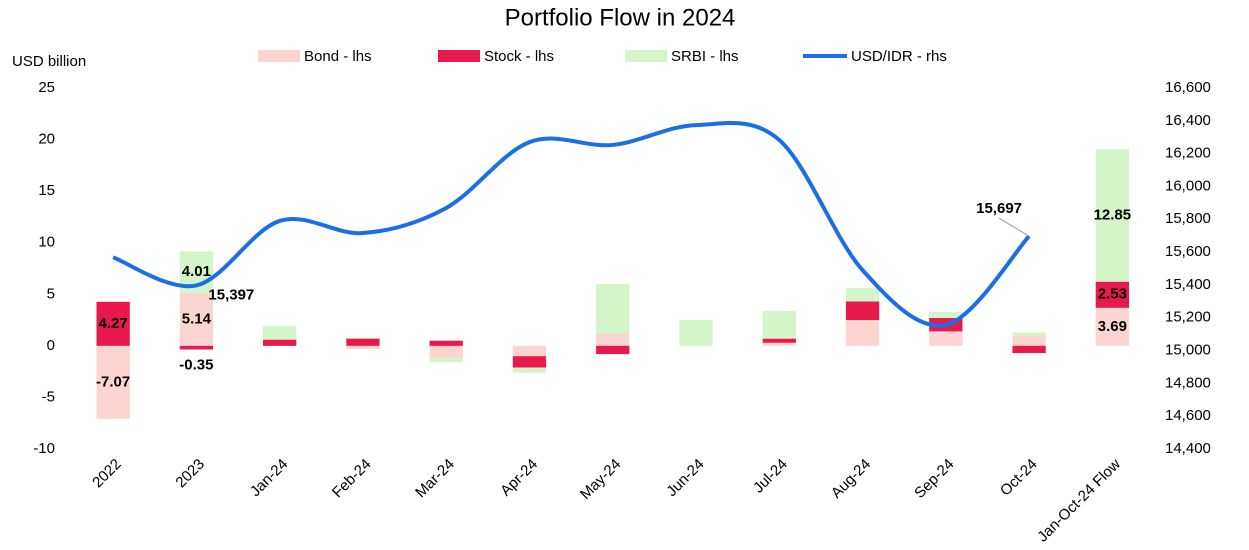 The width and height of the screenshot is (1249, 550). Describe the element at coordinates (1188, 185) in the screenshot. I see `y2-tick-label: 16,000` at that location.